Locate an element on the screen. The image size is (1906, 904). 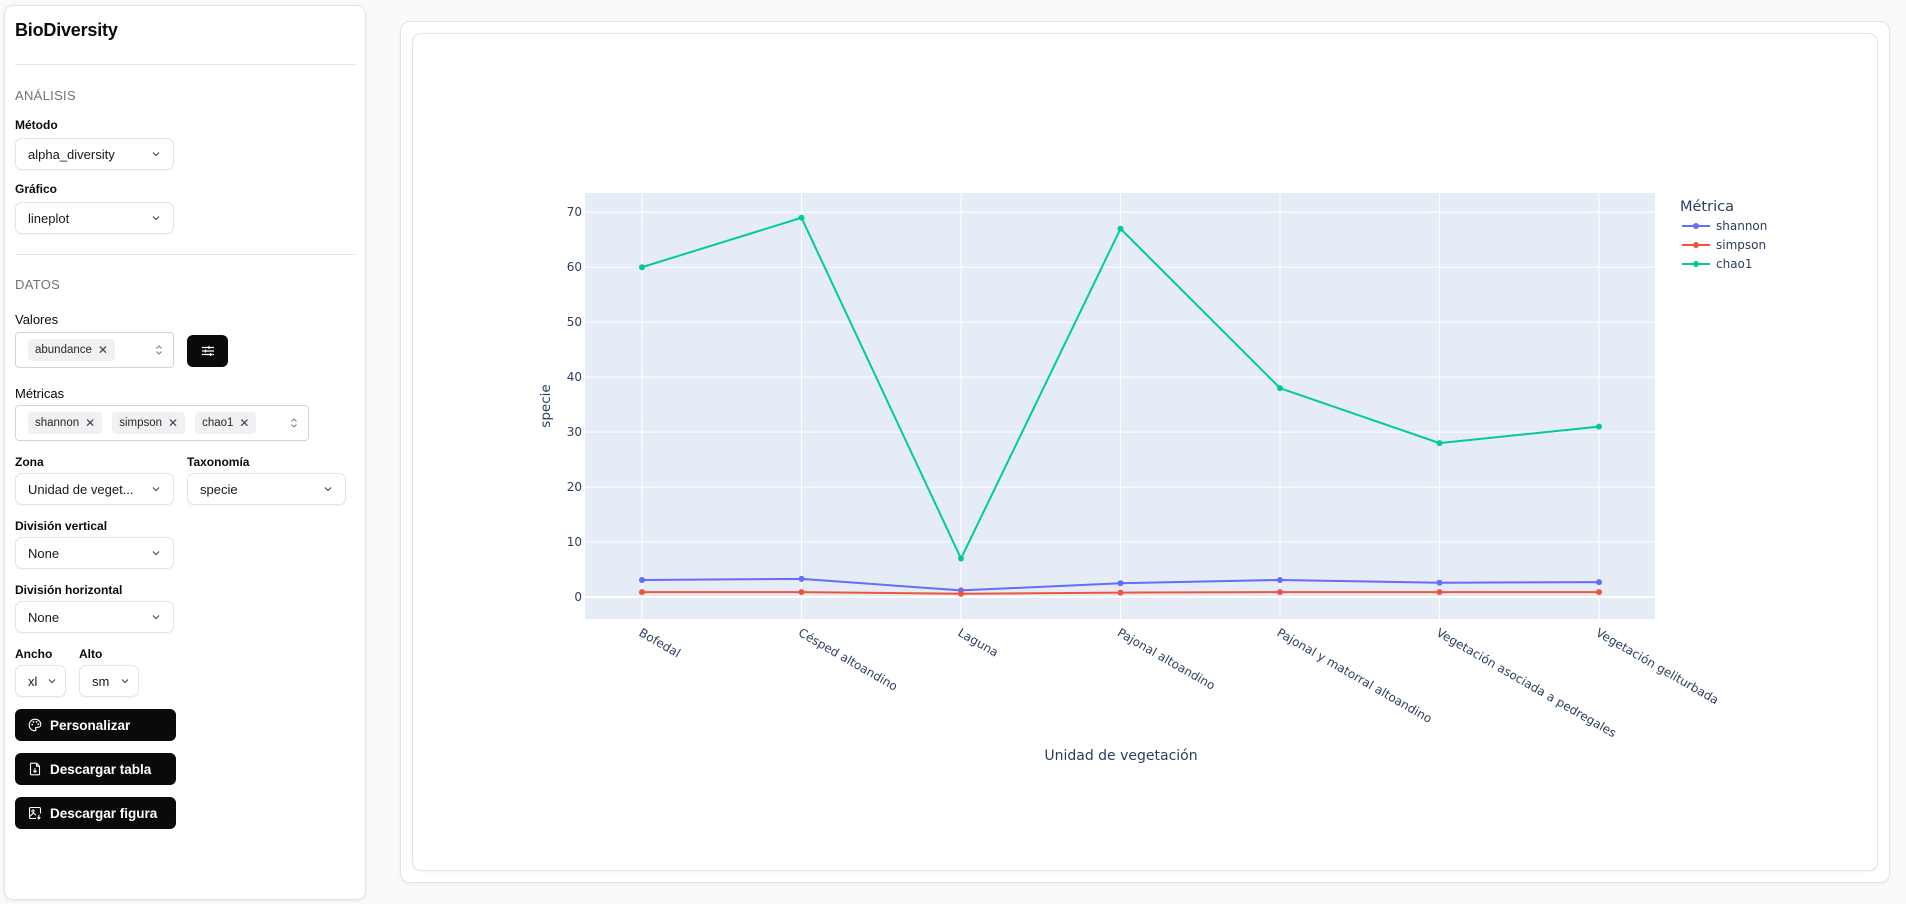
width-value: xl is located at coordinates (33, 681).